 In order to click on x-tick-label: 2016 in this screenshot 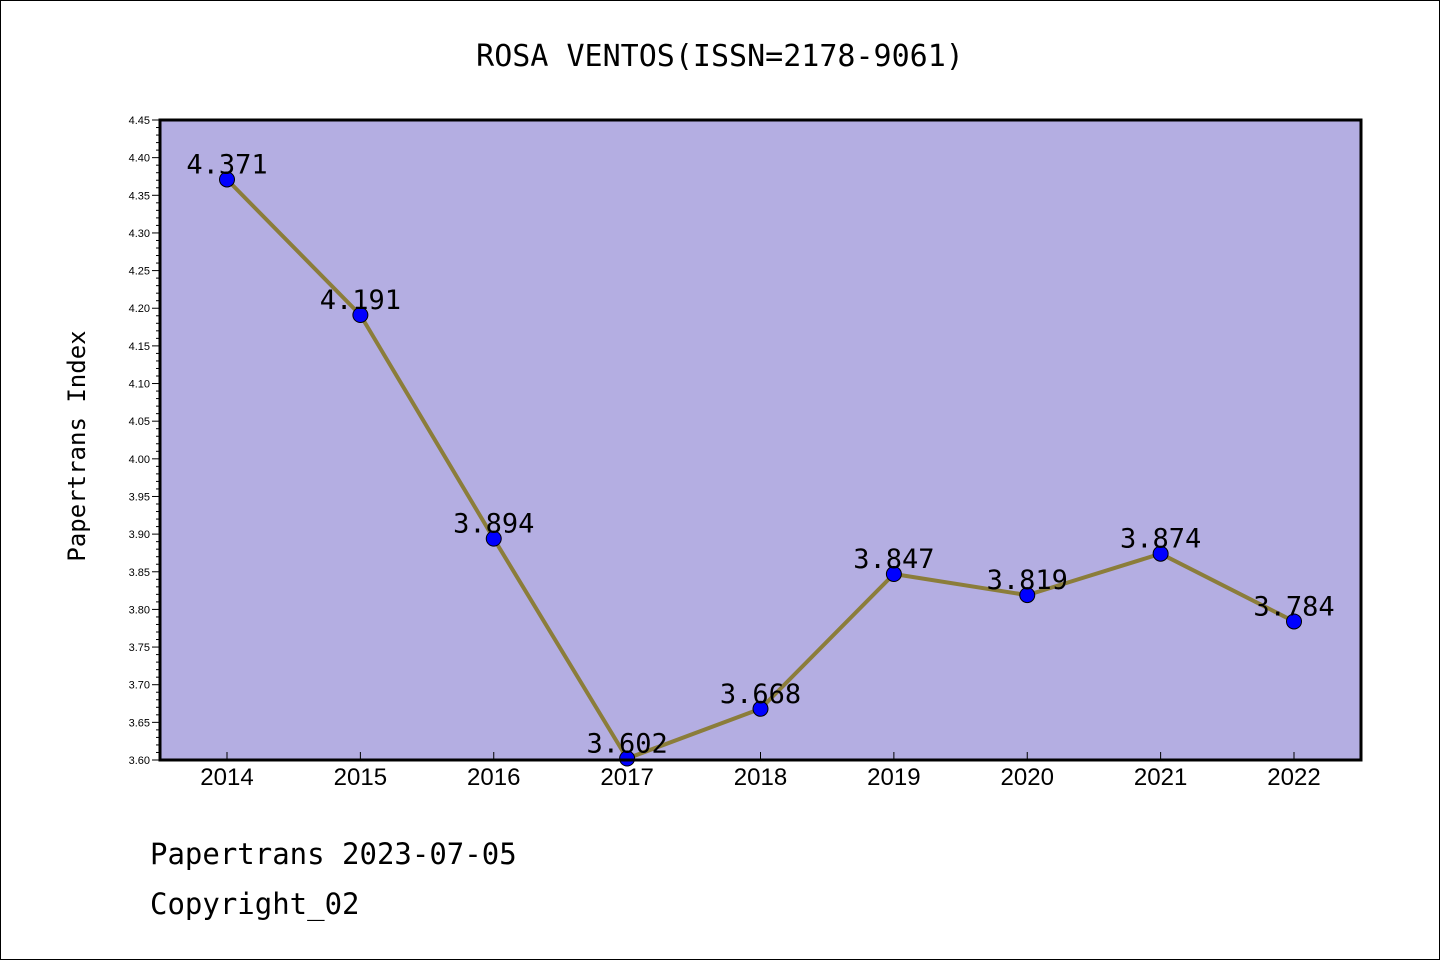, I will do `click(493, 777)`.